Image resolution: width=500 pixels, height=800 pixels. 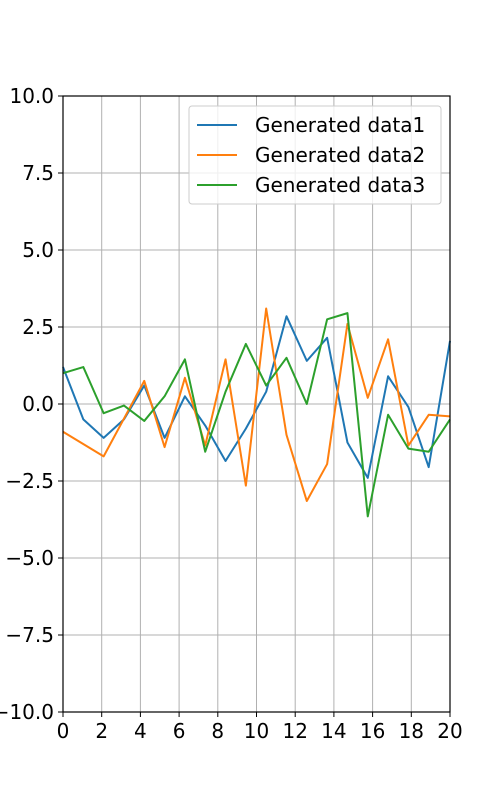 I want to click on x-tick-label: 14, so click(x=333, y=731).